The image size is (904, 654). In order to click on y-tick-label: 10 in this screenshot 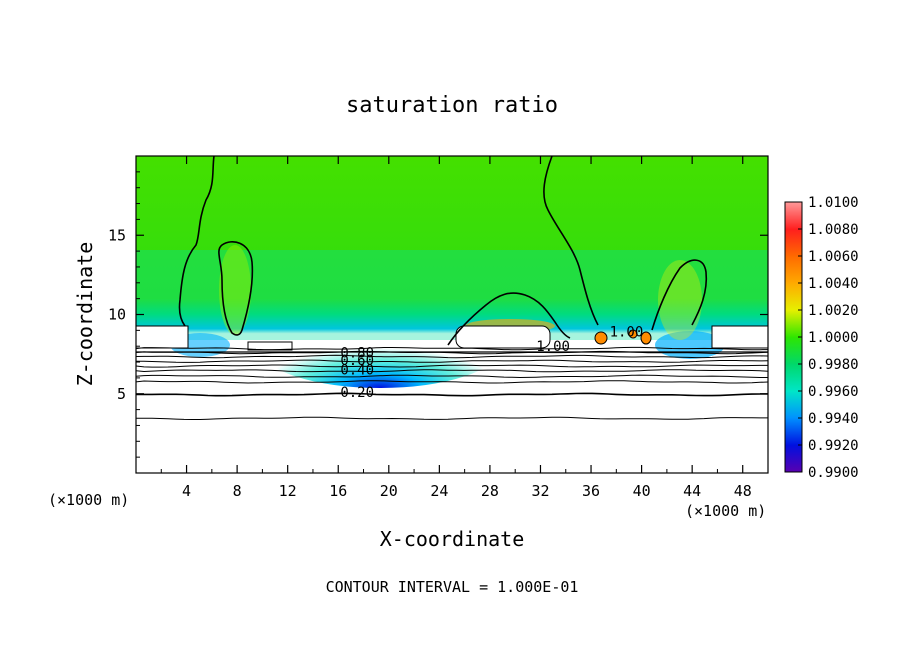, I will do `click(117, 315)`.